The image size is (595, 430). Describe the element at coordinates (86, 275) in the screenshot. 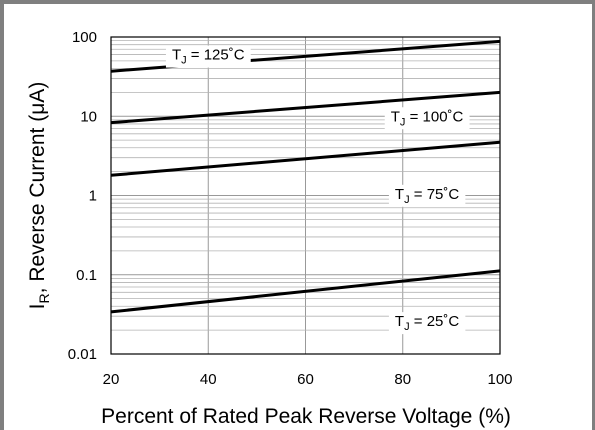

I see `y-tick-label: 0.1` at that location.